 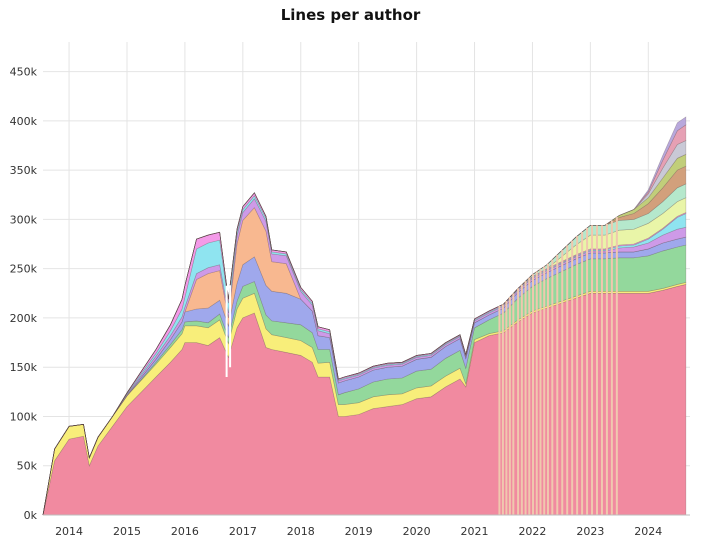 What do you see at coordinates (185, 531) in the screenshot?
I see `x-tick-label: 2016` at bounding box center [185, 531].